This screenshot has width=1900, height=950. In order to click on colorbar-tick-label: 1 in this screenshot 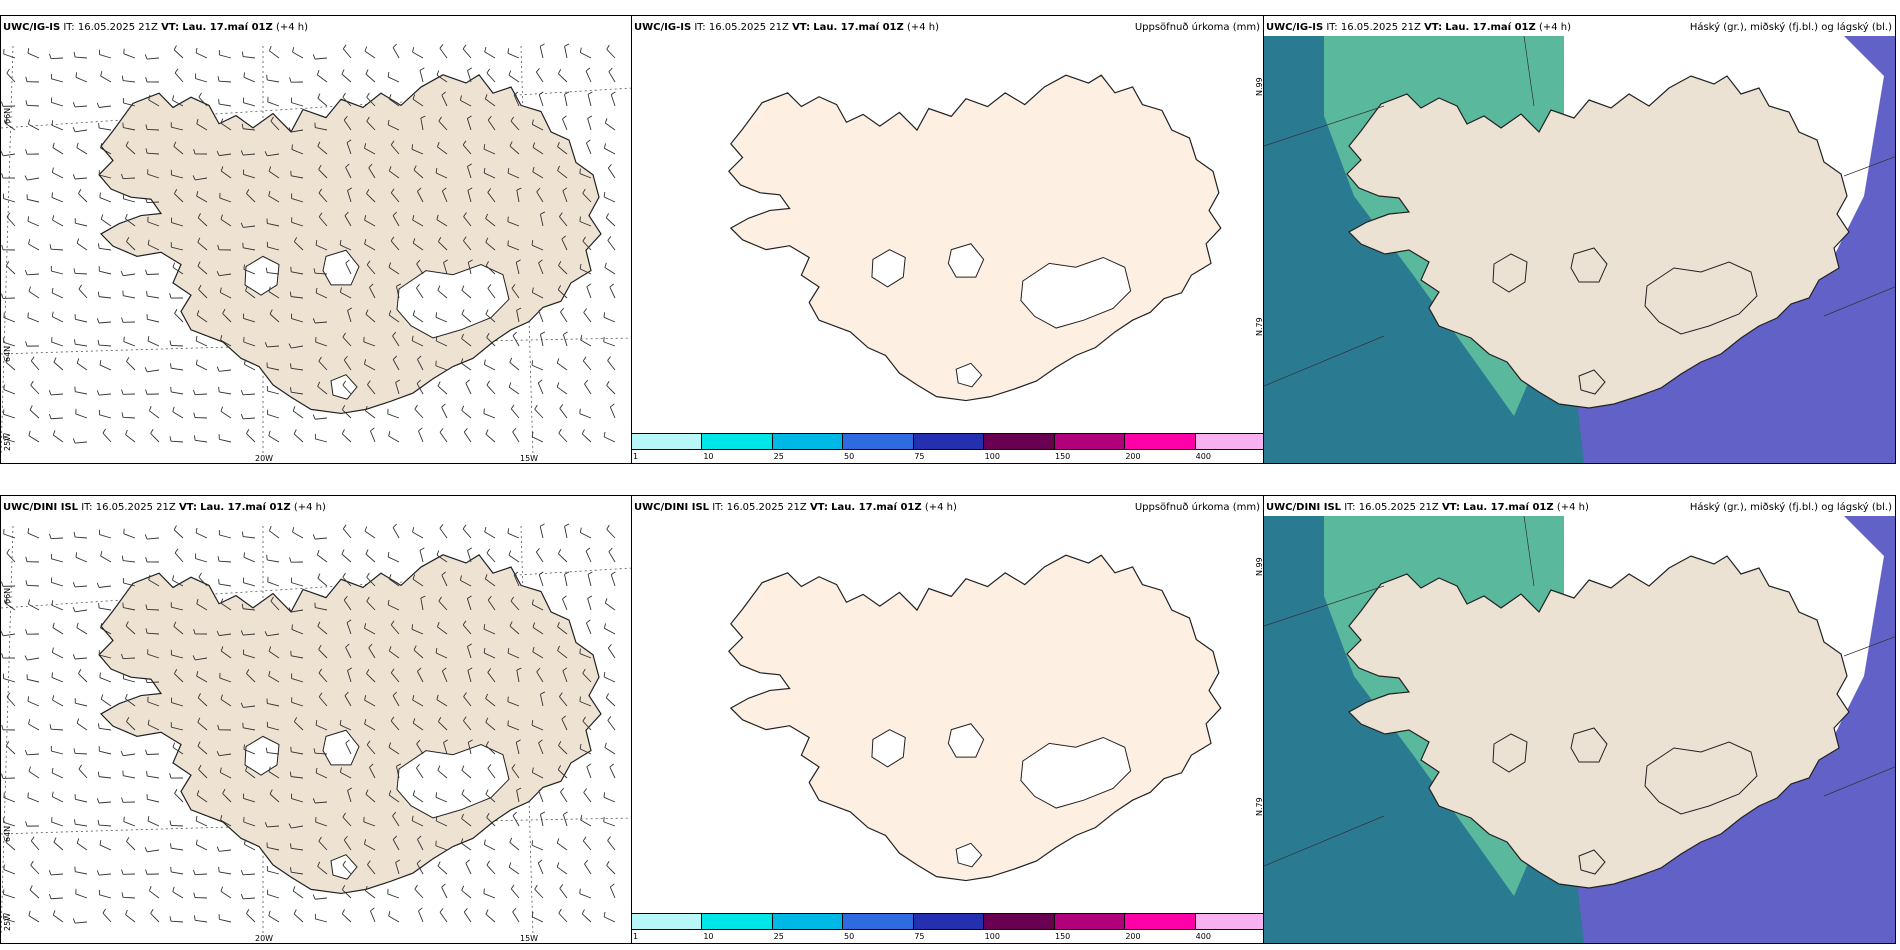, I will do `click(636, 456)`.